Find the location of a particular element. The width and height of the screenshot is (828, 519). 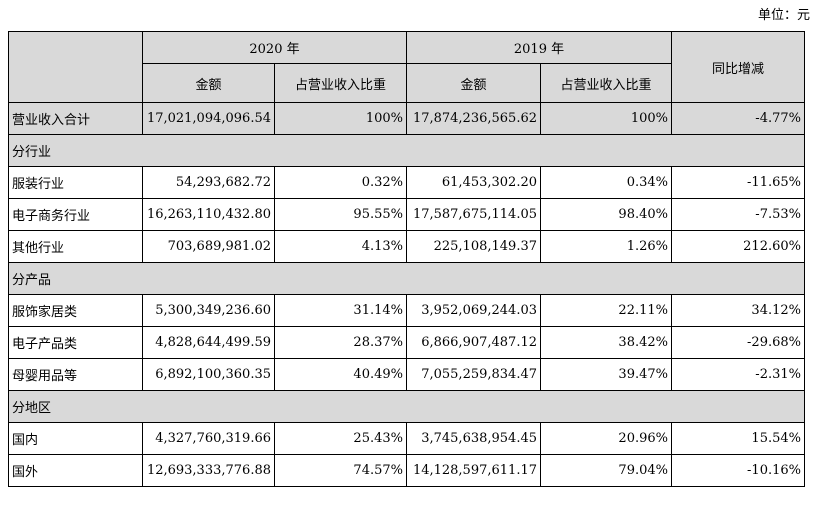

amount-2020-cell: 54,293,682.72 is located at coordinates (208, 182).